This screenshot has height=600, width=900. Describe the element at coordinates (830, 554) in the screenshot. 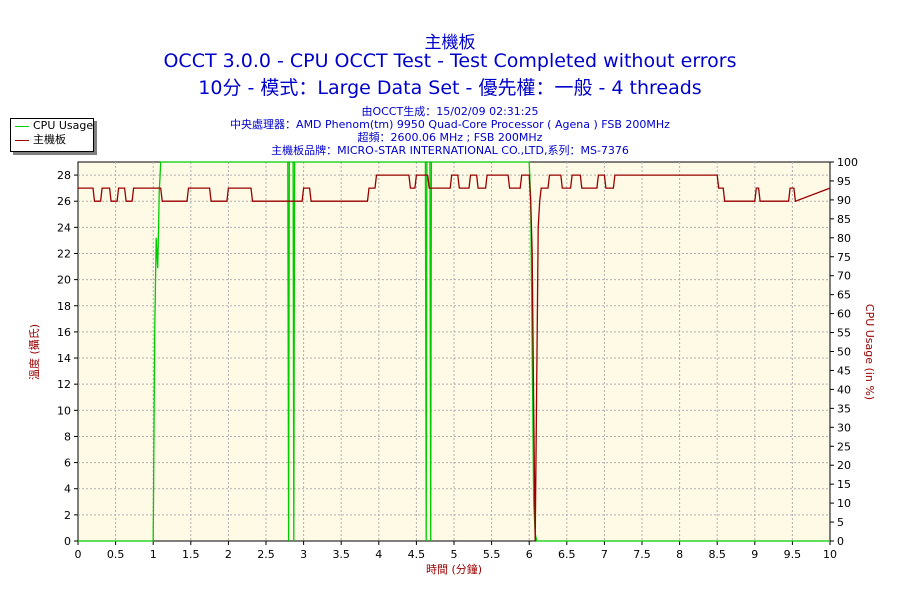

I see `x-tick-label: 10` at that location.